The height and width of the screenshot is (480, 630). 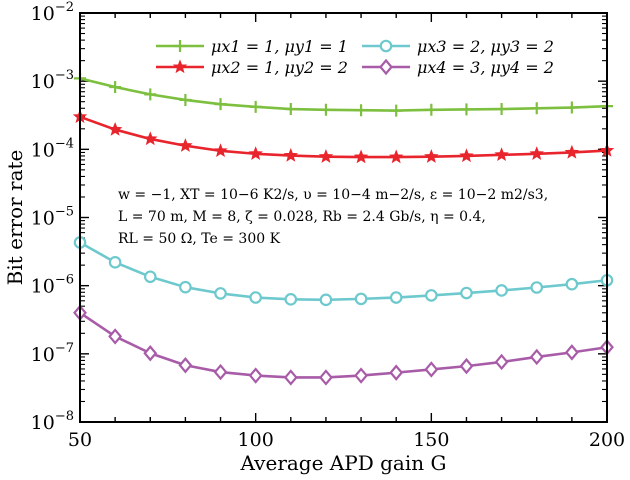 What do you see at coordinates (256, 440) in the screenshot?
I see `x-tick-label: 100` at bounding box center [256, 440].